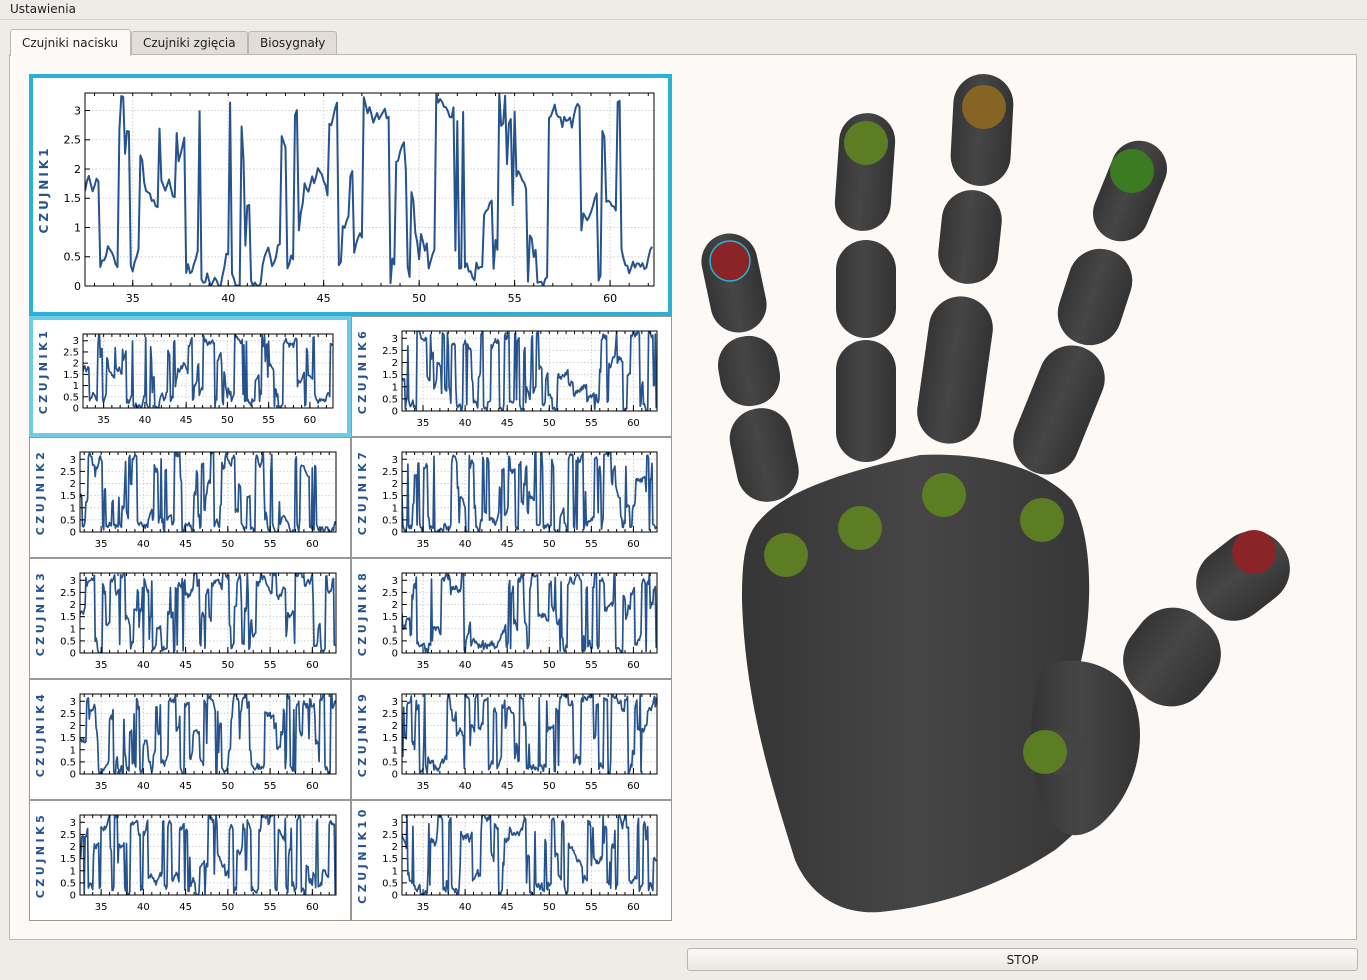 This screenshot has width=1367, height=980. I want to click on palm-middle-base-indicator, so click(944, 495).